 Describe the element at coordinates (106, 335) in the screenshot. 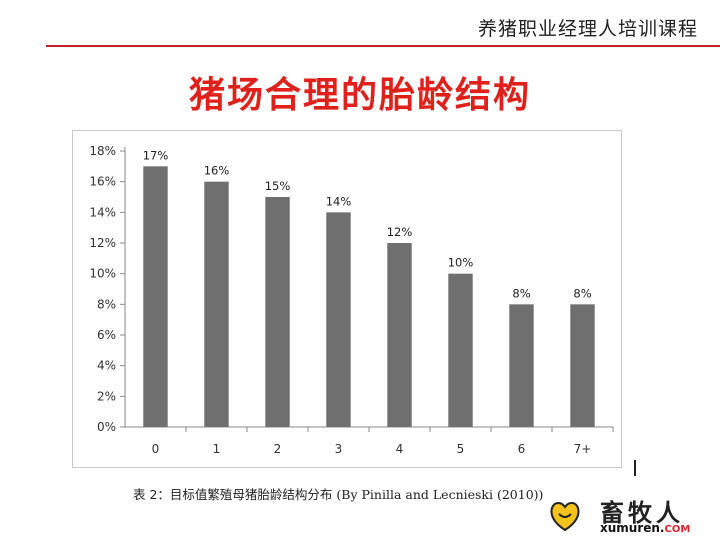

I see `y-tick-label: 6%` at that location.